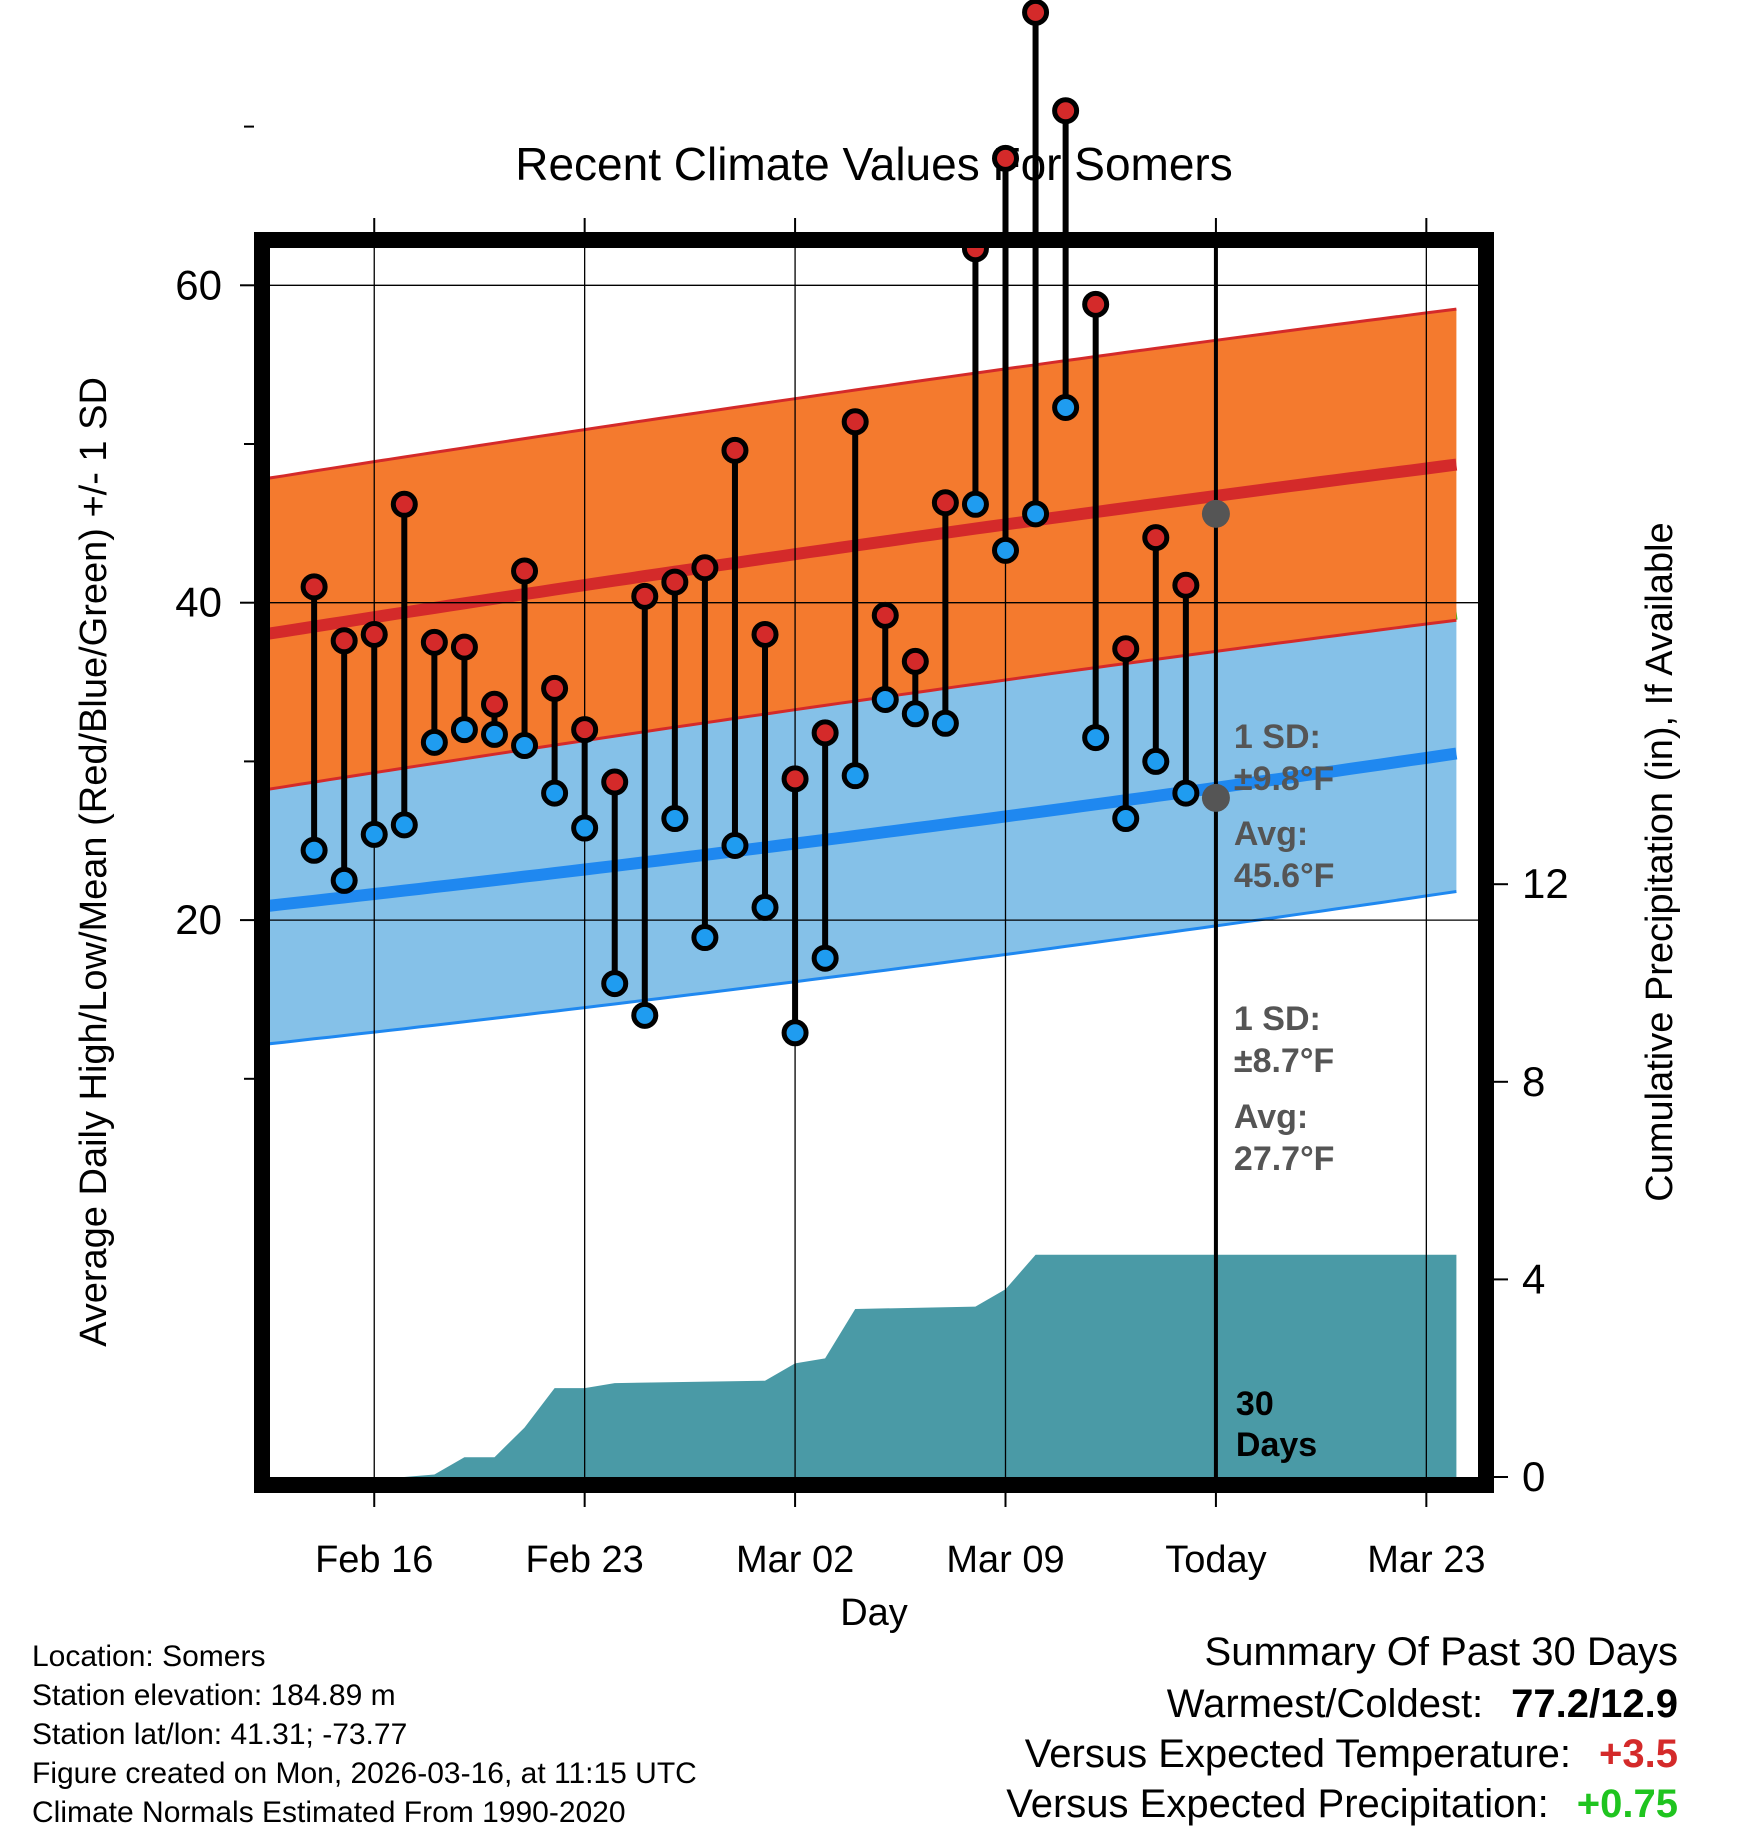 This screenshot has height=1829, width=1748. Describe the element at coordinates (1638, 1754) in the screenshot. I see `temperature-anomaly-value: +3.5` at that location.